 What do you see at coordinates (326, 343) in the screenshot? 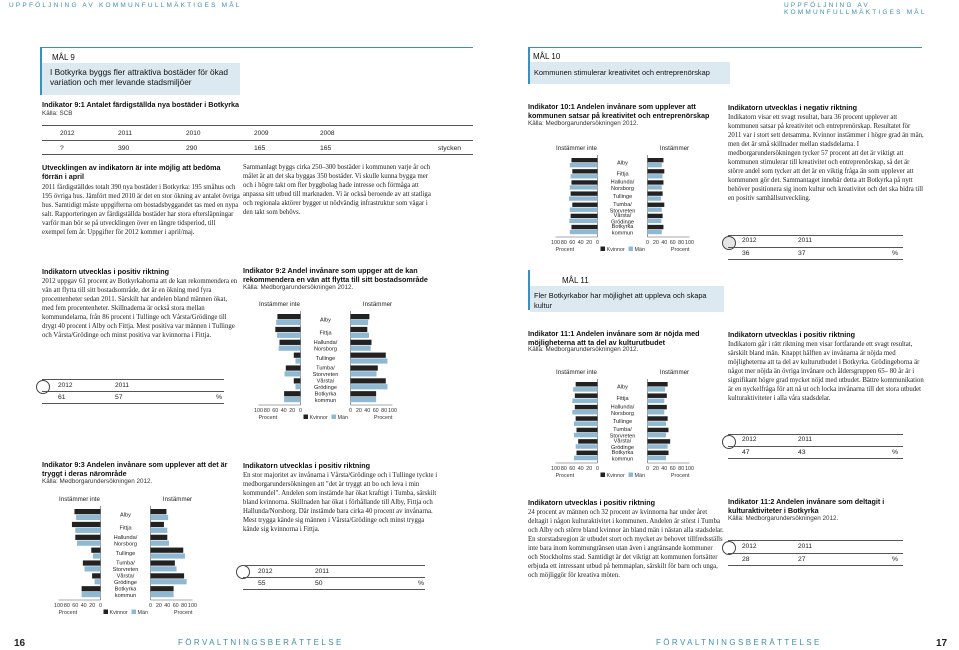
I see `category-label: Hallunda/` at bounding box center [326, 343].